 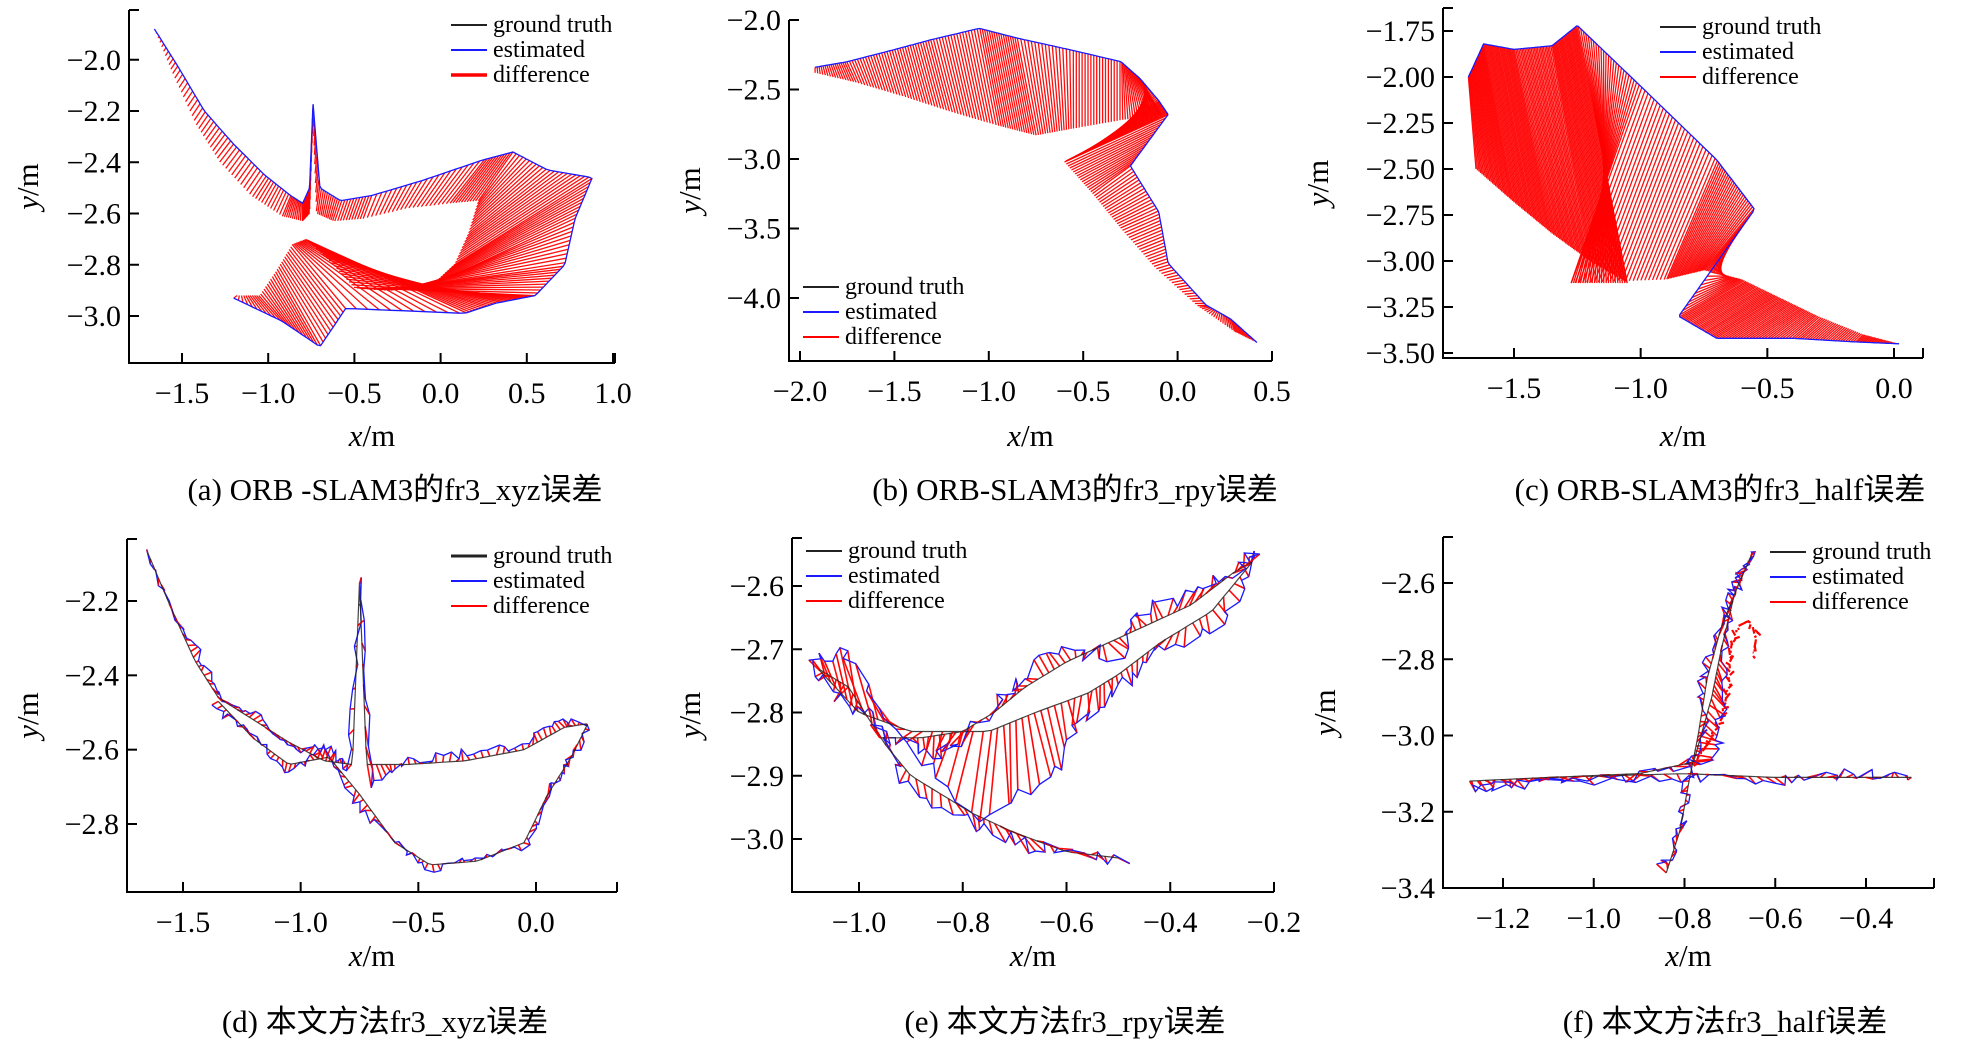 What do you see at coordinates (757, 649) in the screenshot?
I see `y-tick-label: −2.7` at bounding box center [757, 649].